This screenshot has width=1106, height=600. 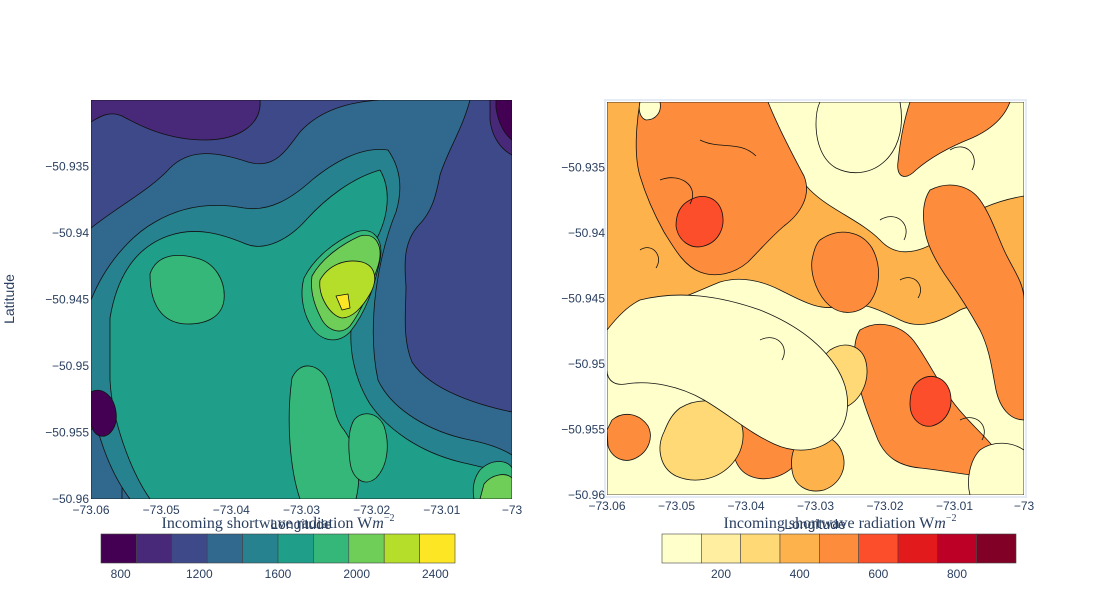 I want to click on right-x-tick-label: −73.05, so click(x=676, y=506).